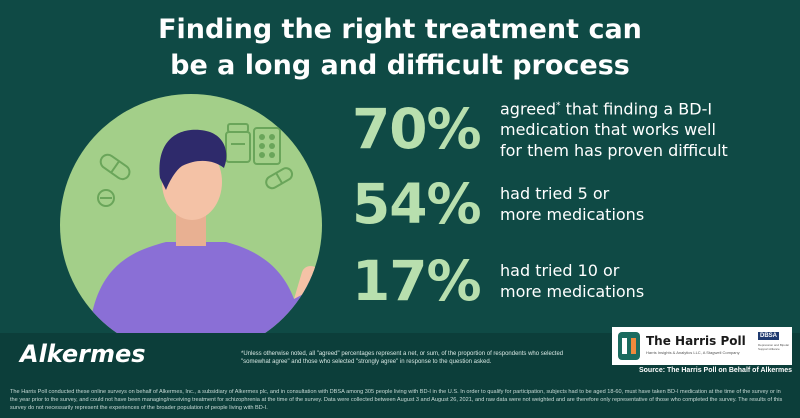 This screenshot has width=800, height=418. I want to click on stat-text: had tried 10 or, so click(560, 270).